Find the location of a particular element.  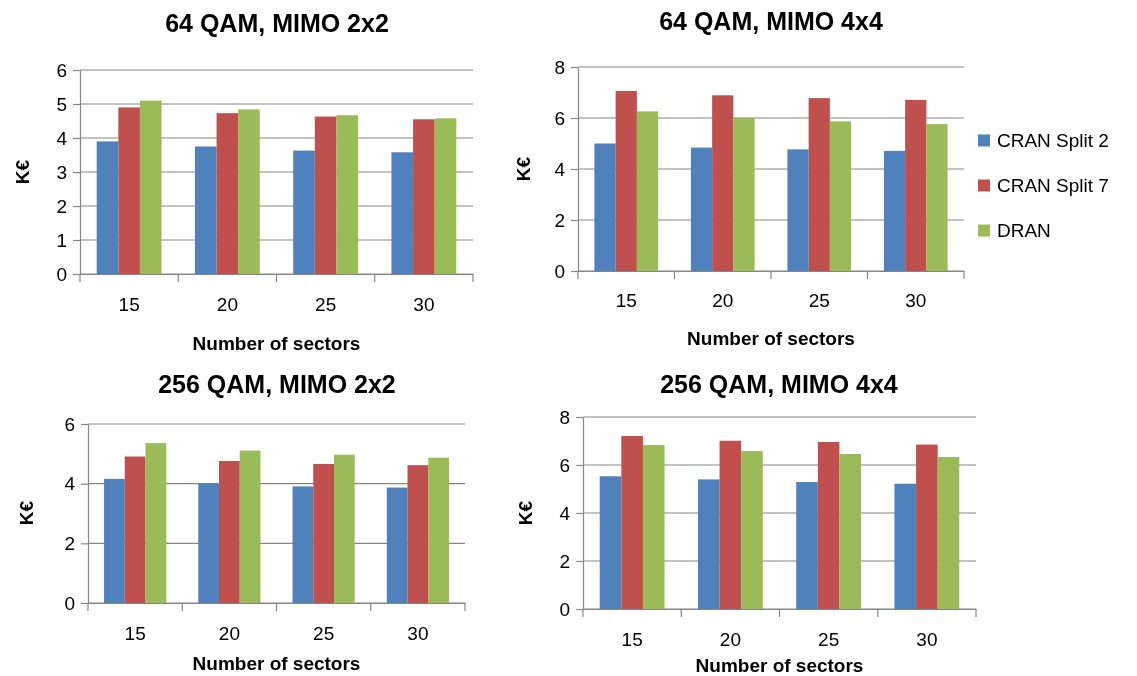

legend-label: CRAN Split 2 is located at coordinates (1053, 141).